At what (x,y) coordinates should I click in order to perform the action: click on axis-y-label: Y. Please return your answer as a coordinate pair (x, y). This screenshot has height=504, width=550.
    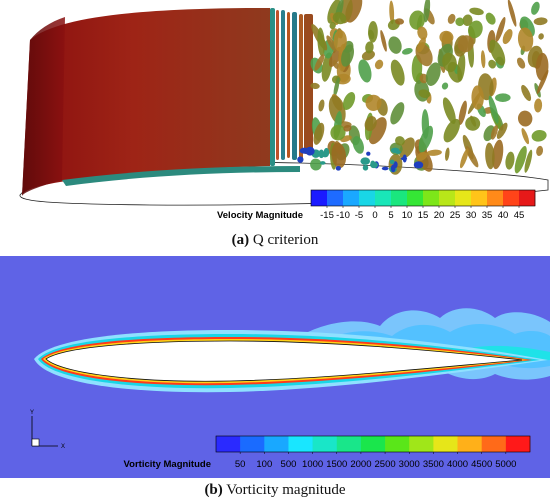
    Looking at the image, I should click on (32, 413).